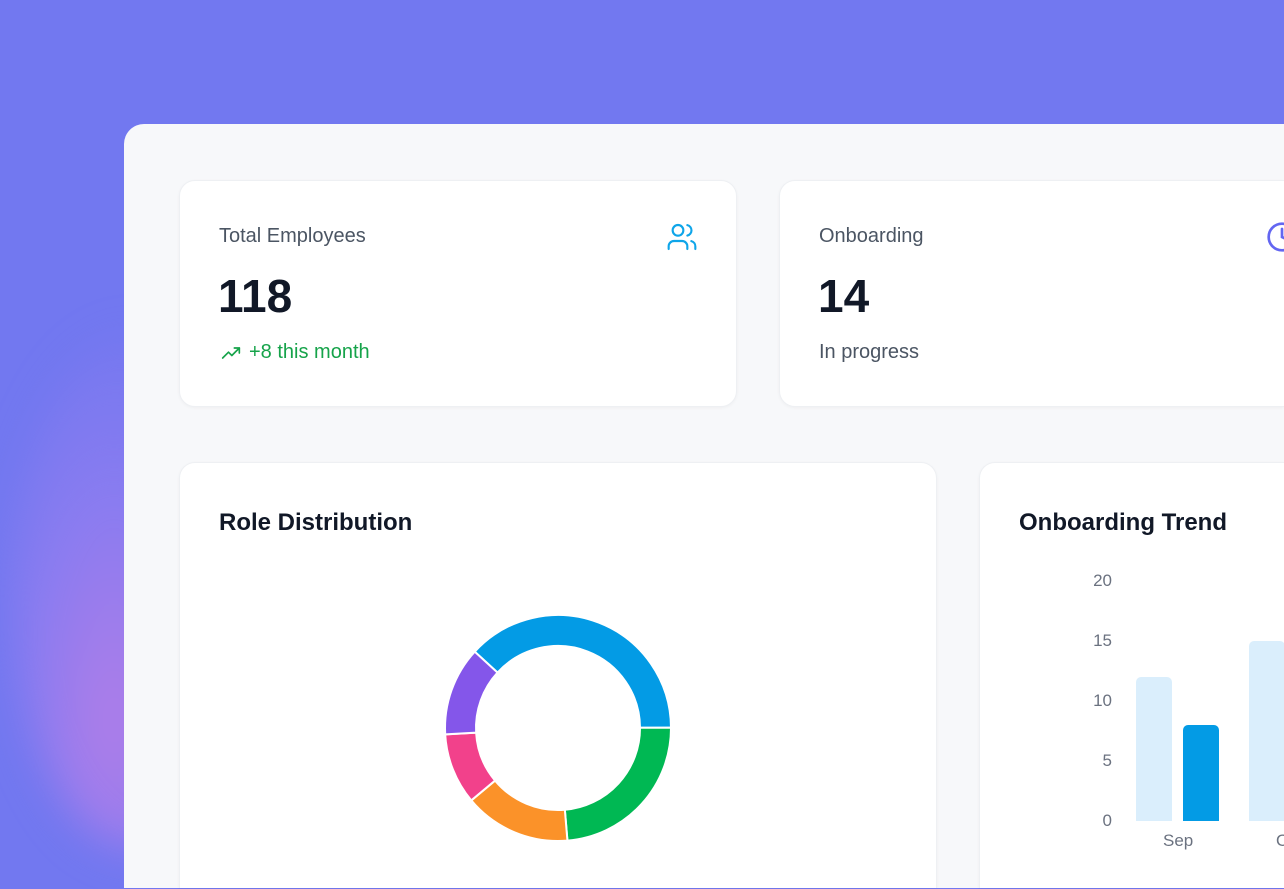 The image size is (1284, 889). I want to click on chart-title: Onboarding Trend, so click(1123, 522).